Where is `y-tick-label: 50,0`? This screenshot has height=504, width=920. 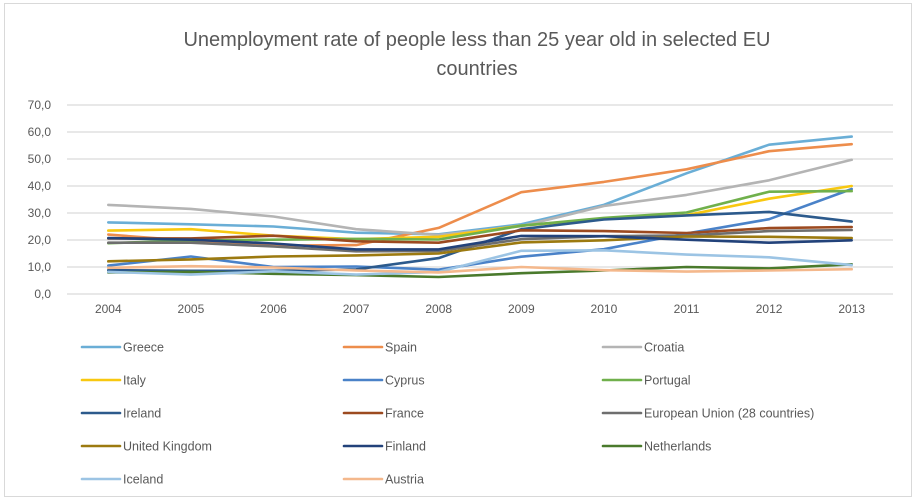 y-tick-label: 50,0 is located at coordinates (40, 159).